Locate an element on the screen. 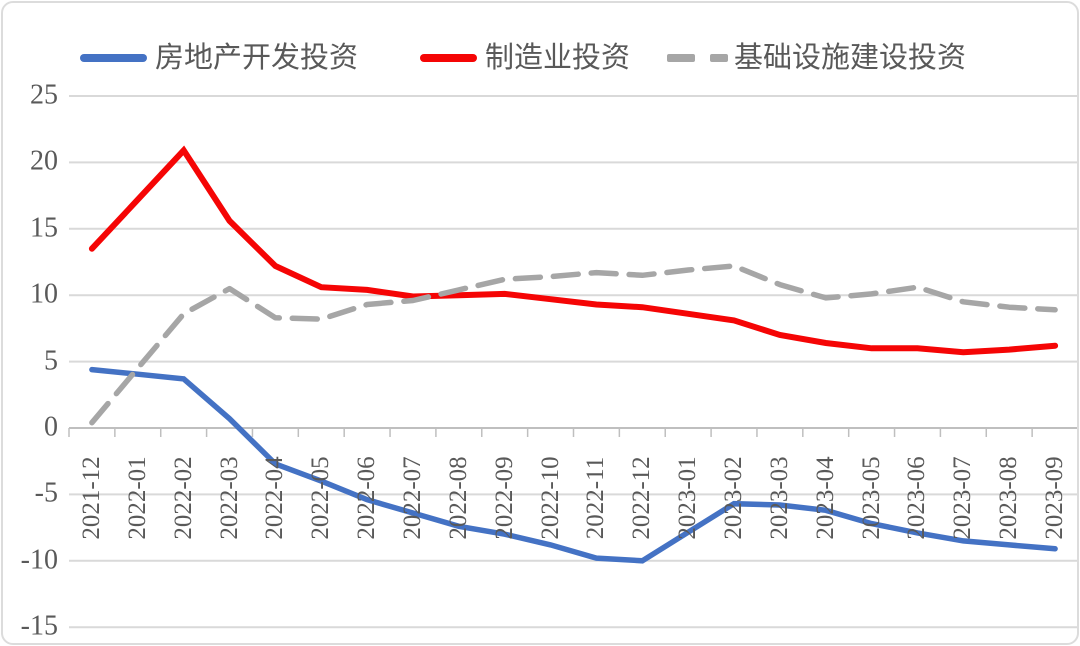 This screenshot has height=646, width=1080. x-tick-label-2023-04: 2023-04 is located at coordinates (825, 498).